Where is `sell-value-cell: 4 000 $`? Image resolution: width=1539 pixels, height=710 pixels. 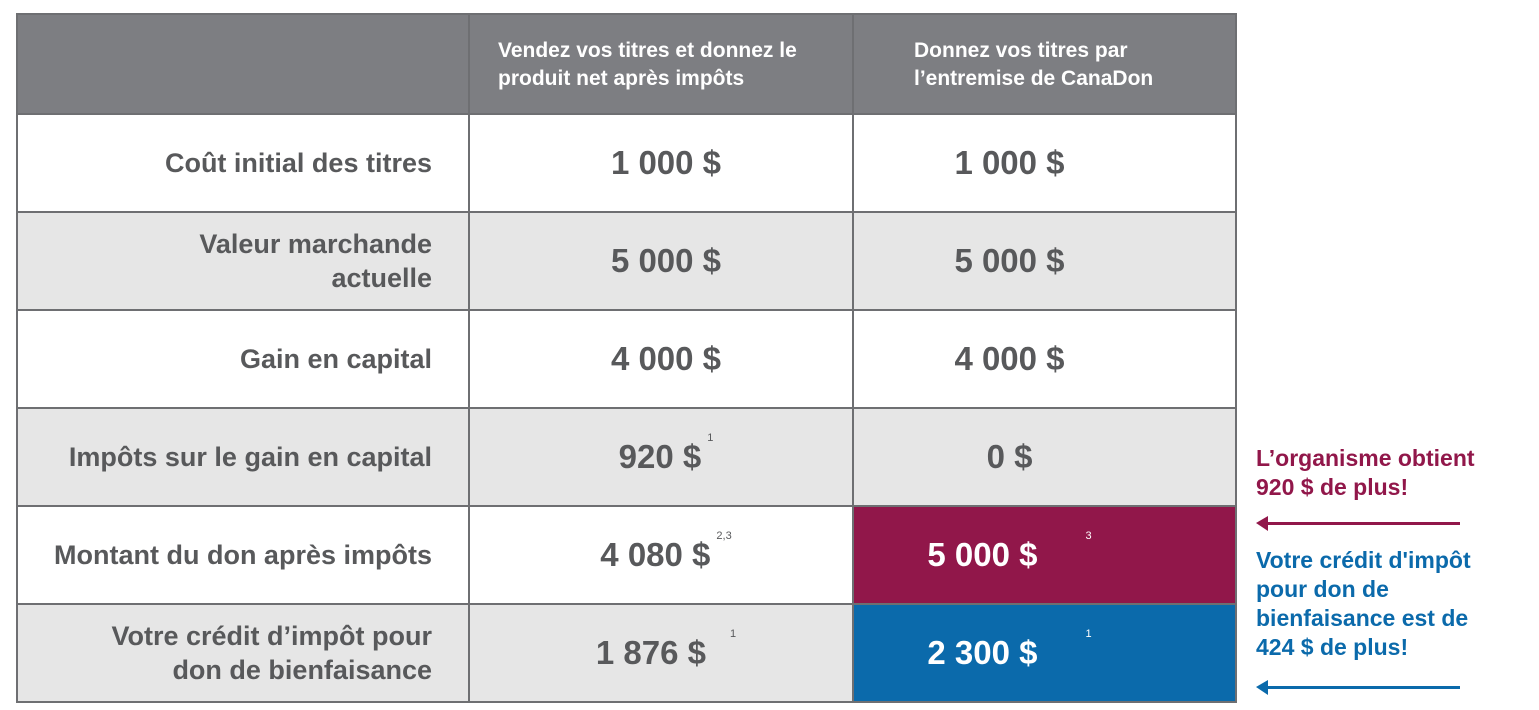
sell-value-cell: 4 000 $ is located at coordinates (661, 359).